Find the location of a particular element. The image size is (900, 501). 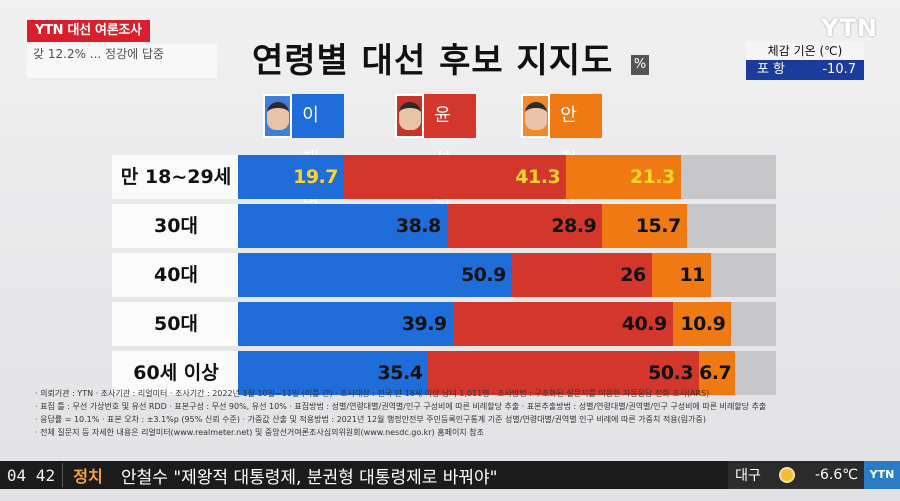

weather-widget-top: 체감 기온 (℃) 포 항 -10.7 is located at coordinates (805, 61).